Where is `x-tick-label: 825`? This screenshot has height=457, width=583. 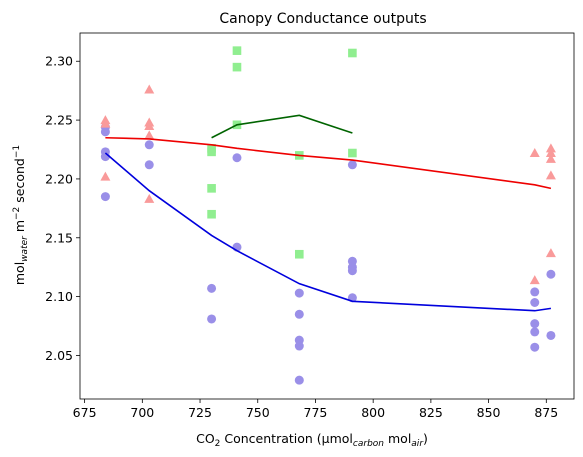 x-tick-label: 825 is located at coordinates (431, 412).